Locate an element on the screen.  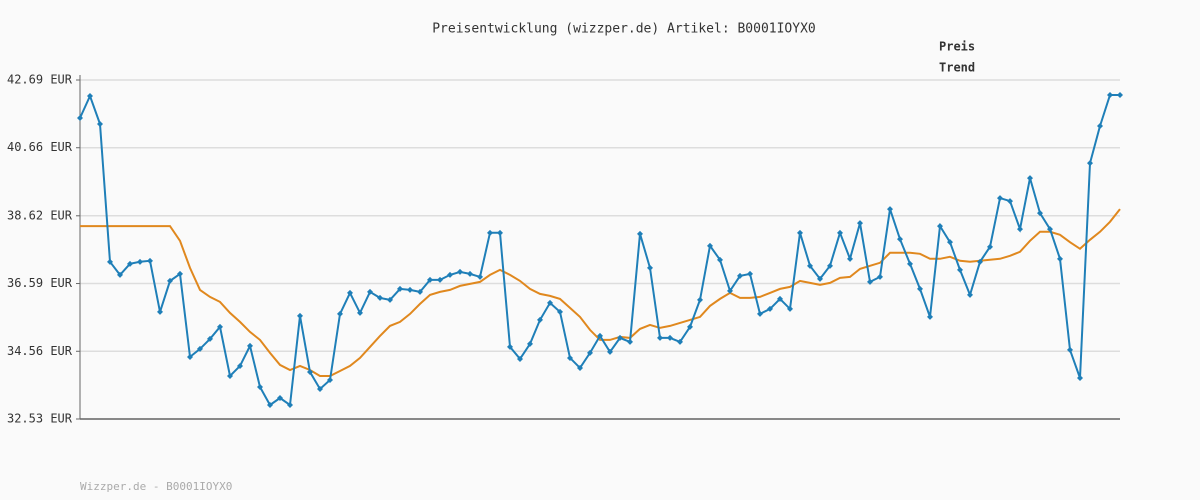
footer: Wizzper.de - B0001IOYX0 is located at coordinates (156, 486).